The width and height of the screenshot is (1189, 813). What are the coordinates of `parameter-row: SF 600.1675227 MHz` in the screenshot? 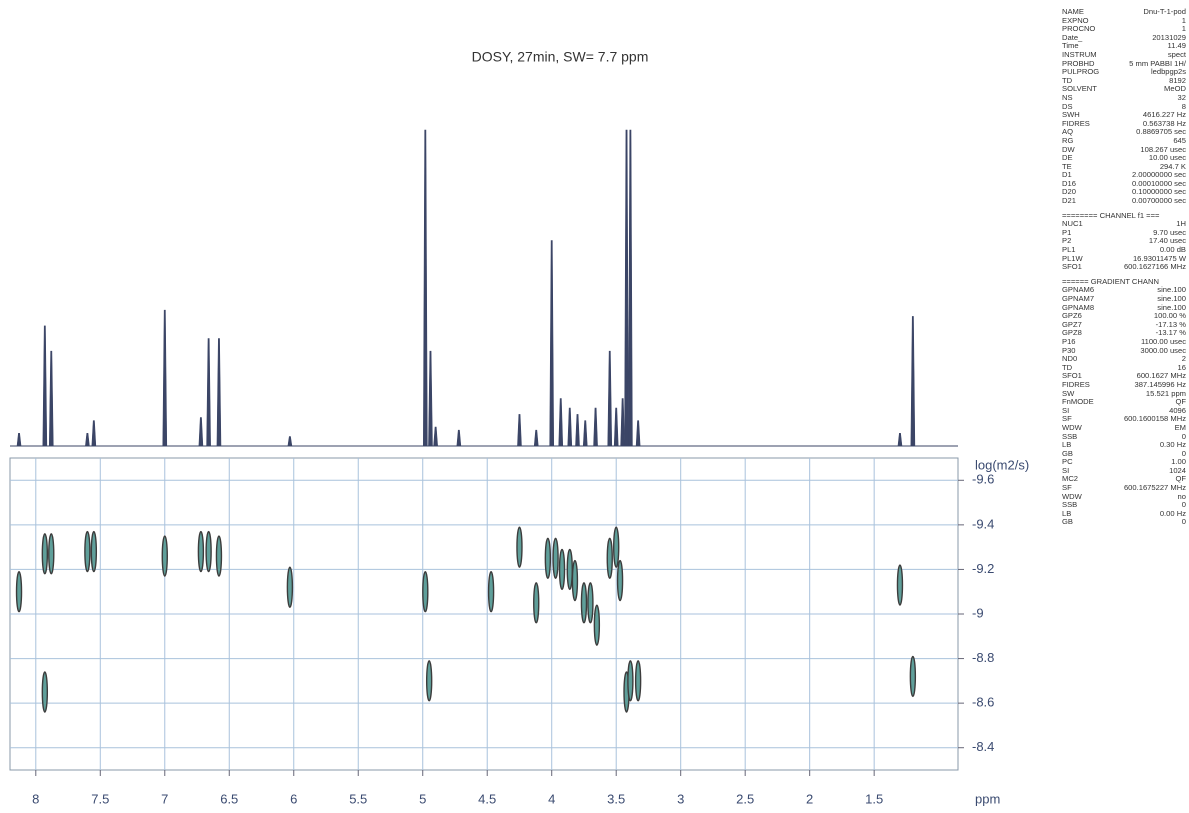 It's located at (1124, 488).